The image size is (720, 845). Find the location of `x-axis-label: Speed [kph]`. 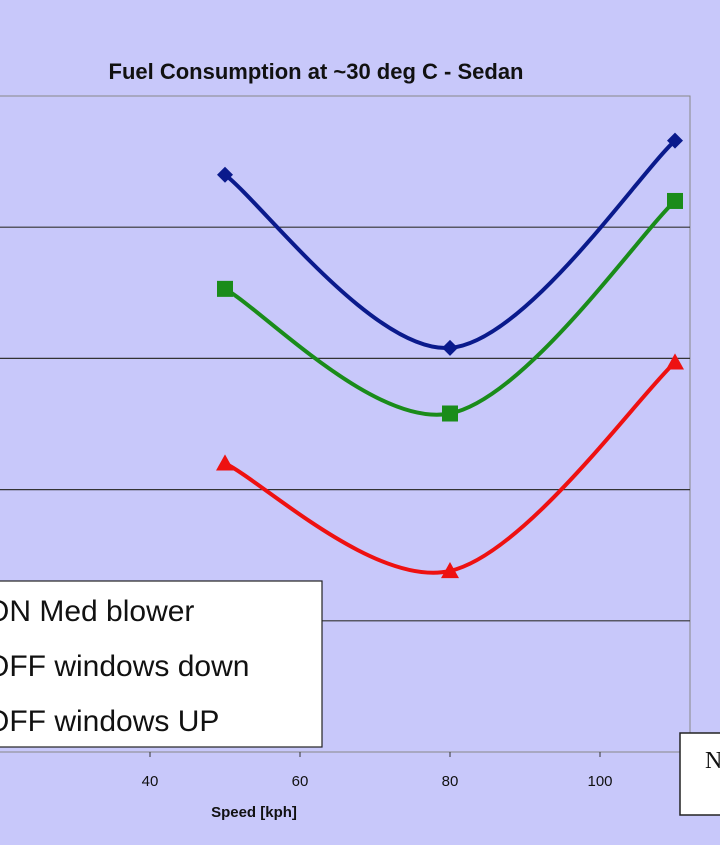

x-axis-label: Speed [kph] is located at coordinates (254, 812).